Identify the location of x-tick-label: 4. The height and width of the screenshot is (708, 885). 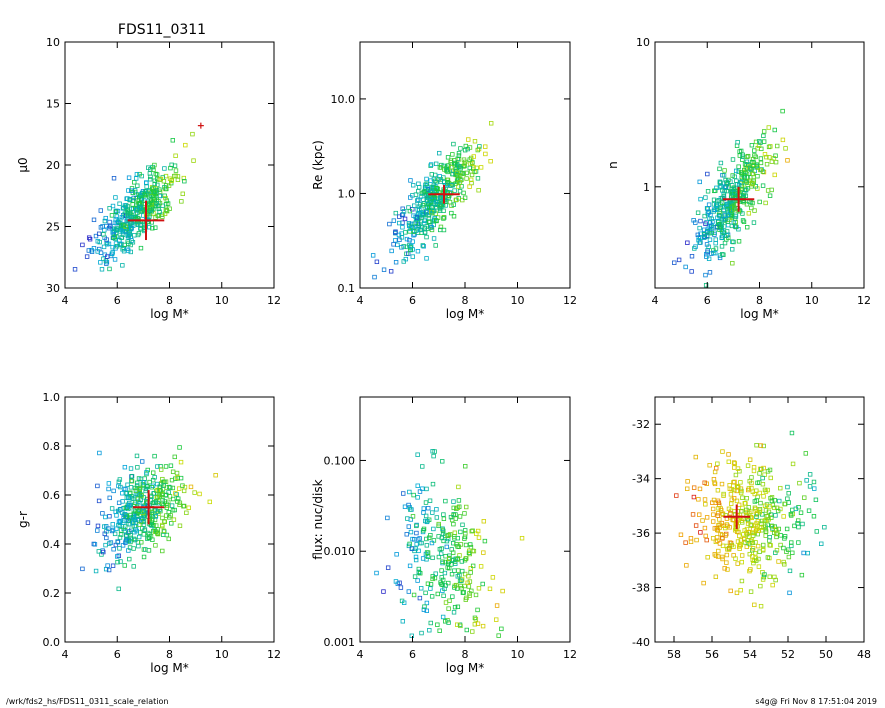
(65, 654).